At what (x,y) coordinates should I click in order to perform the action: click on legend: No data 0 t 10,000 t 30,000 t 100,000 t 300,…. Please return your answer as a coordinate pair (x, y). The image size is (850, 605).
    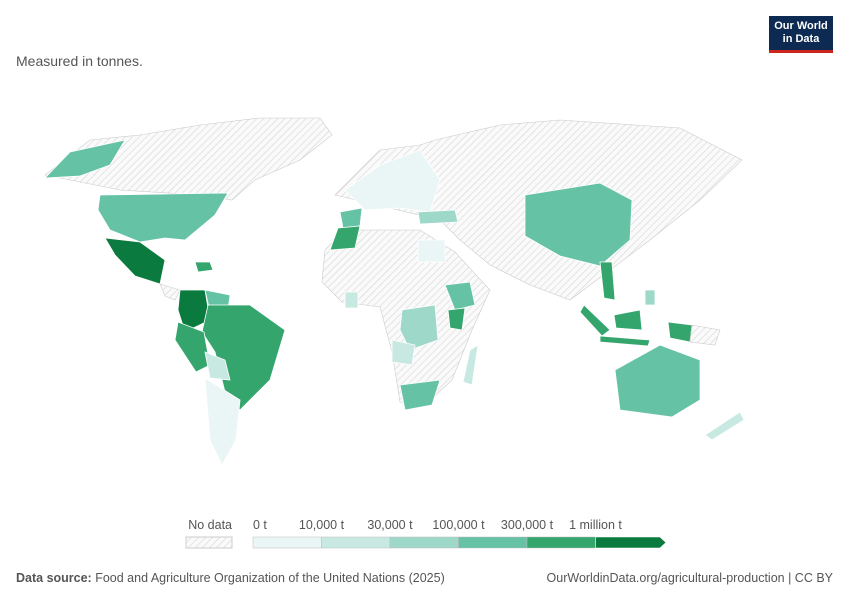
    Looking at the image, I should click on (426, 533).